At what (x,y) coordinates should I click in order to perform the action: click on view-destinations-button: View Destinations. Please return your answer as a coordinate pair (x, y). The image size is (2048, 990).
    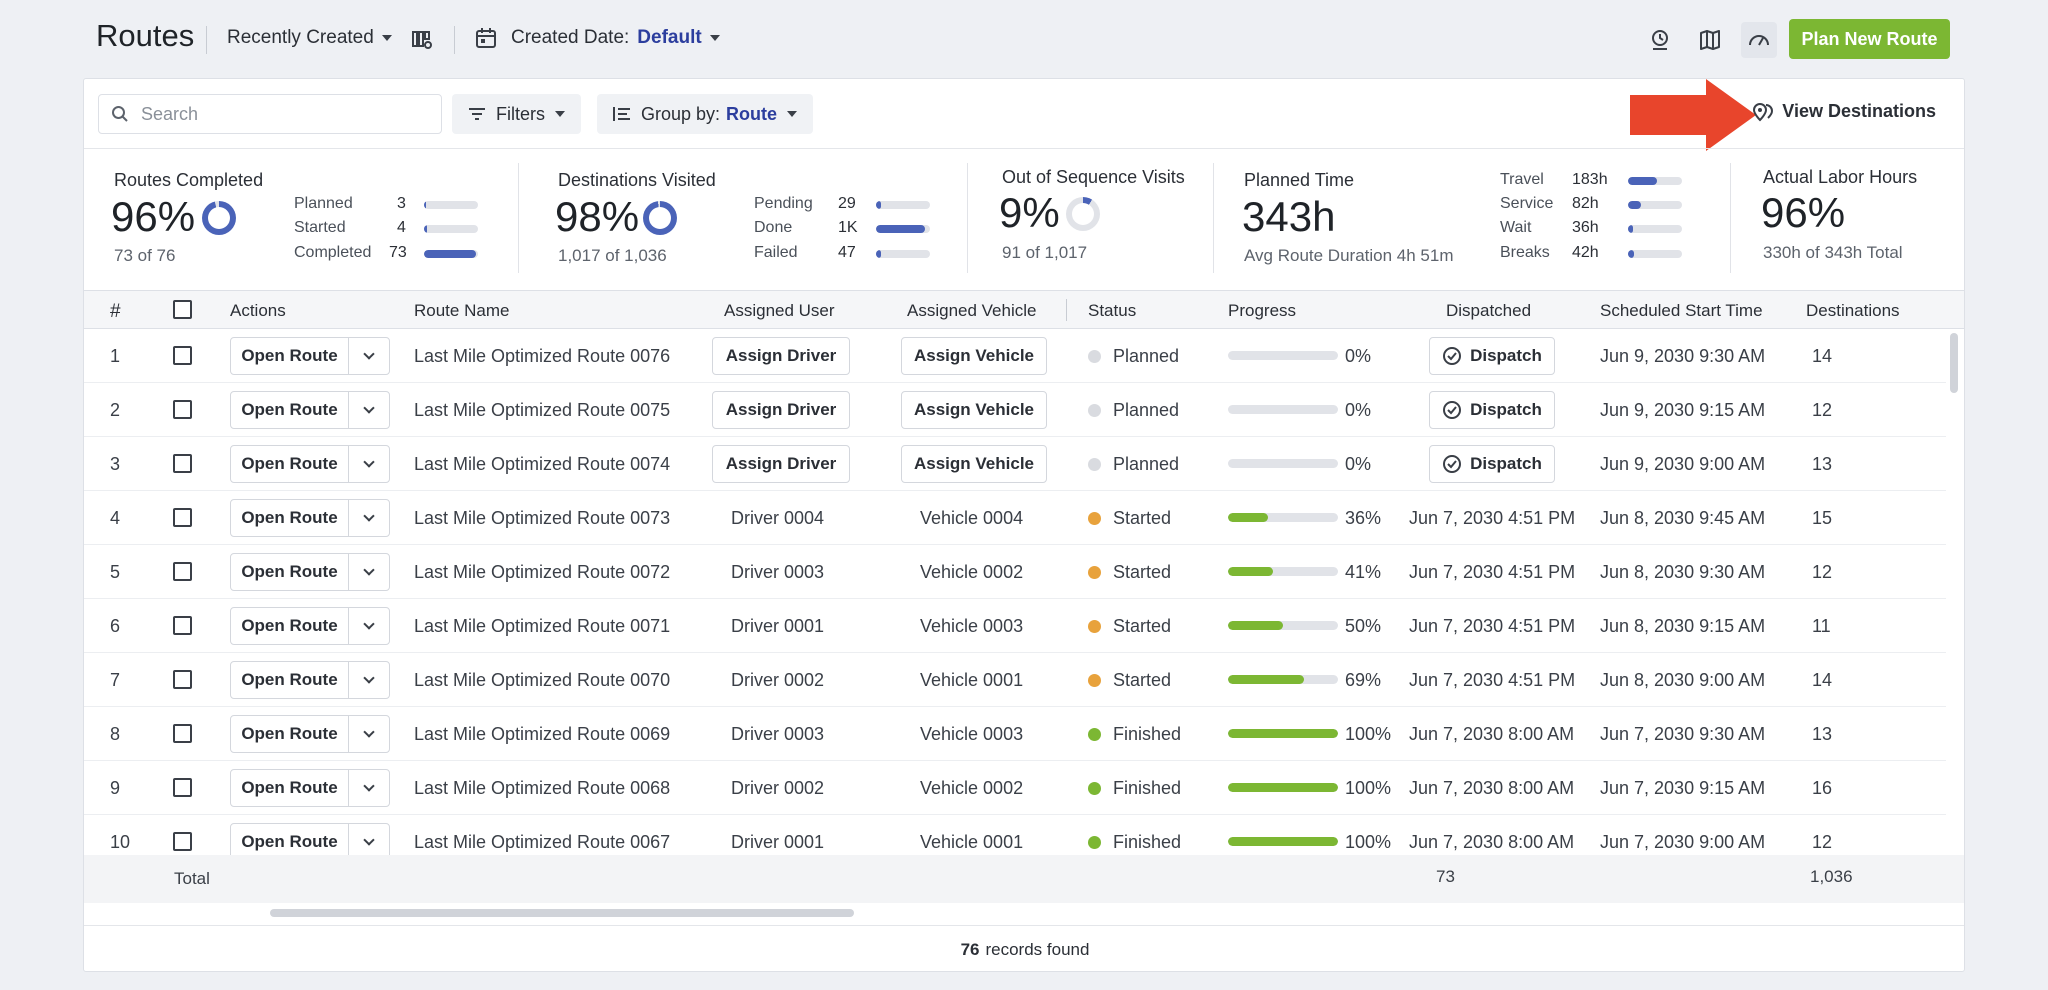
    Looking at the image, I should click on (1844, 111).